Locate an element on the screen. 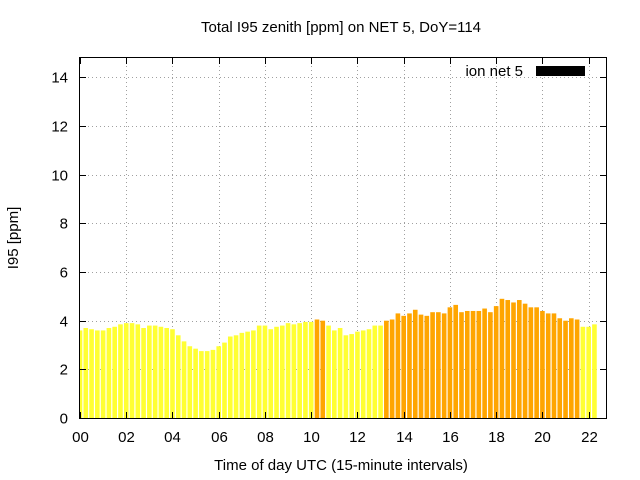 This screenshot has height=480, width=640. y-tick-label: 10 is located at coordinates (59, 176).